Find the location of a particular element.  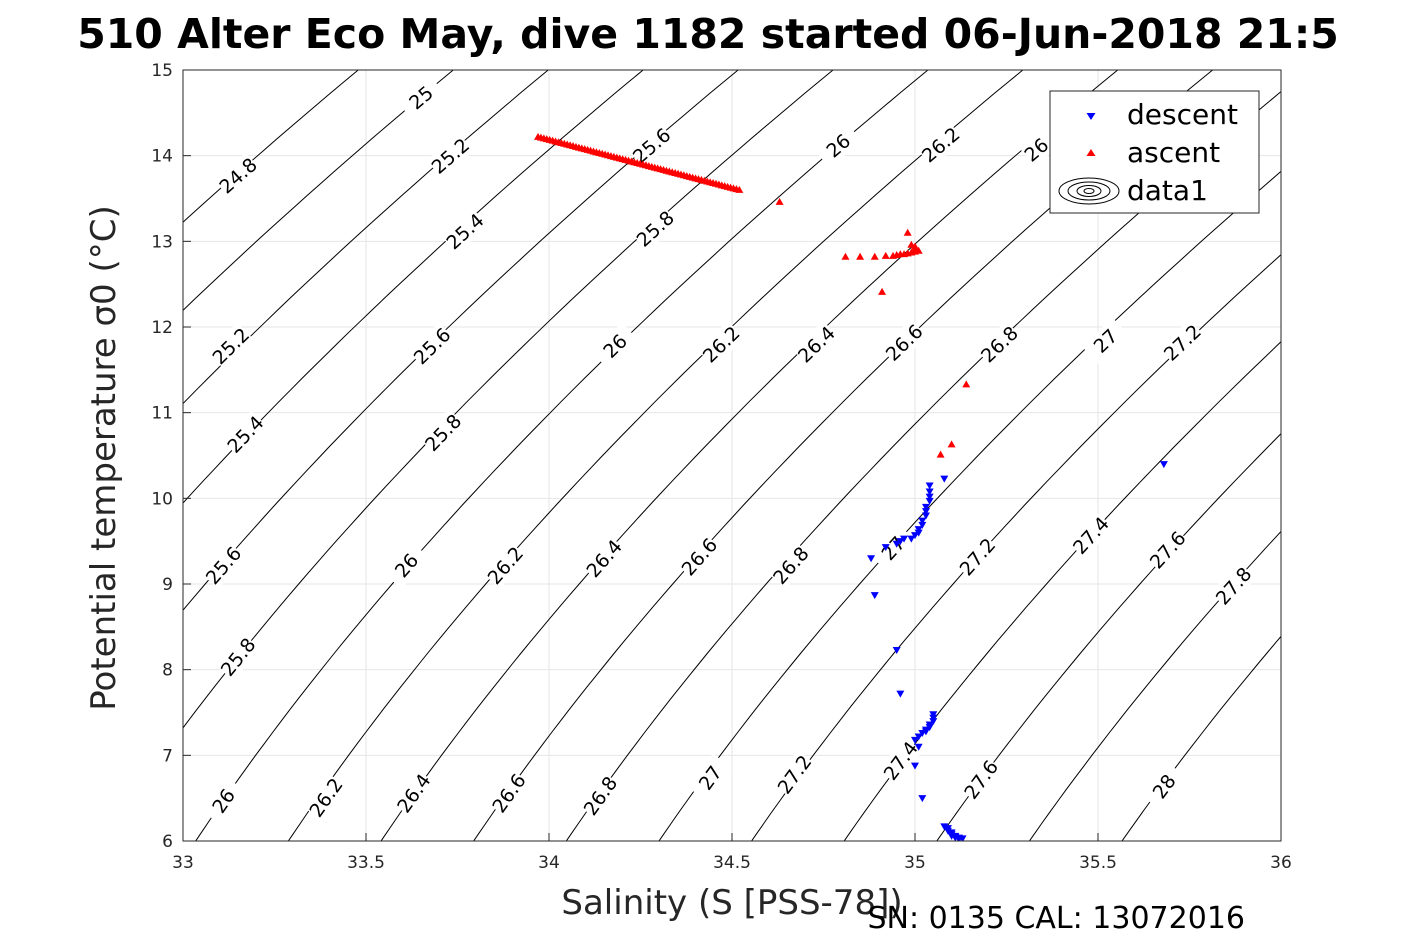

legend-descent-marker is located at coordinates (1091, 116).